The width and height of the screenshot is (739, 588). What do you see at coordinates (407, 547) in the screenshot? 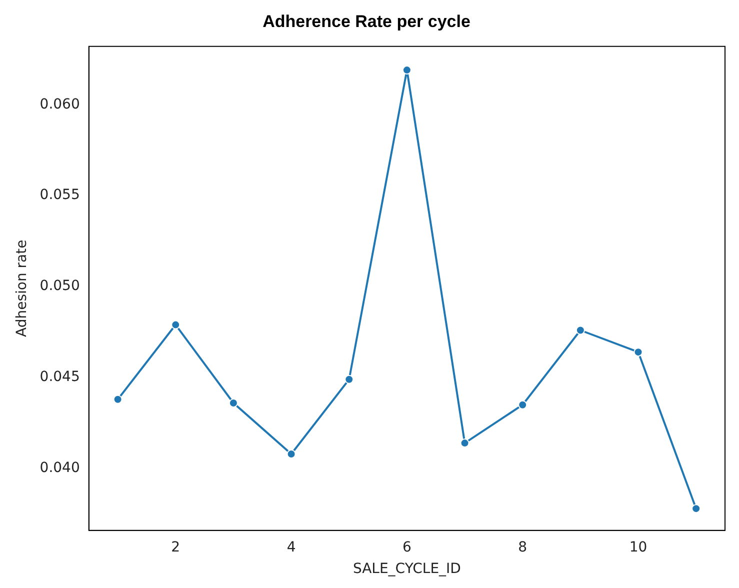
I see `x-tick-label: 6` at bounding box center [407, 547].